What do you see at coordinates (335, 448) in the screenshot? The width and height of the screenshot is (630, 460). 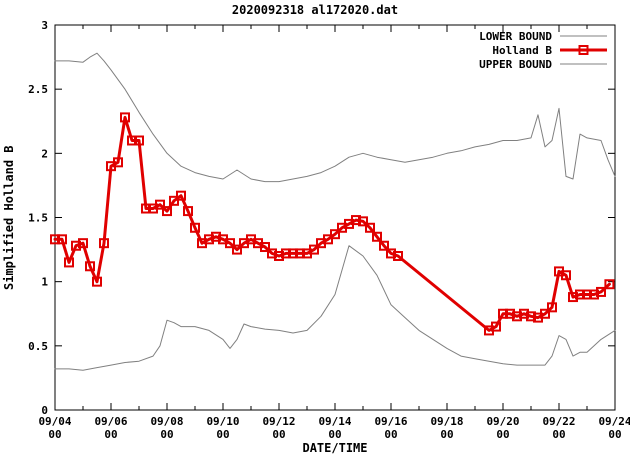 I see `x-axis-label: DATE/TIME` at bounding box center [335, 448].